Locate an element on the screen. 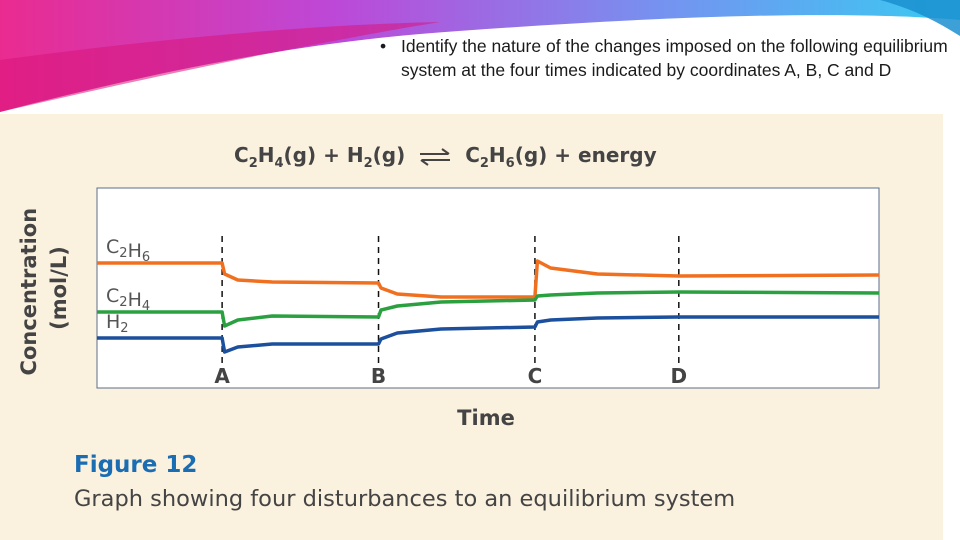 The image size is (960, 540). product-ethane: C2H6(g) is located at coordinates (506, 157).